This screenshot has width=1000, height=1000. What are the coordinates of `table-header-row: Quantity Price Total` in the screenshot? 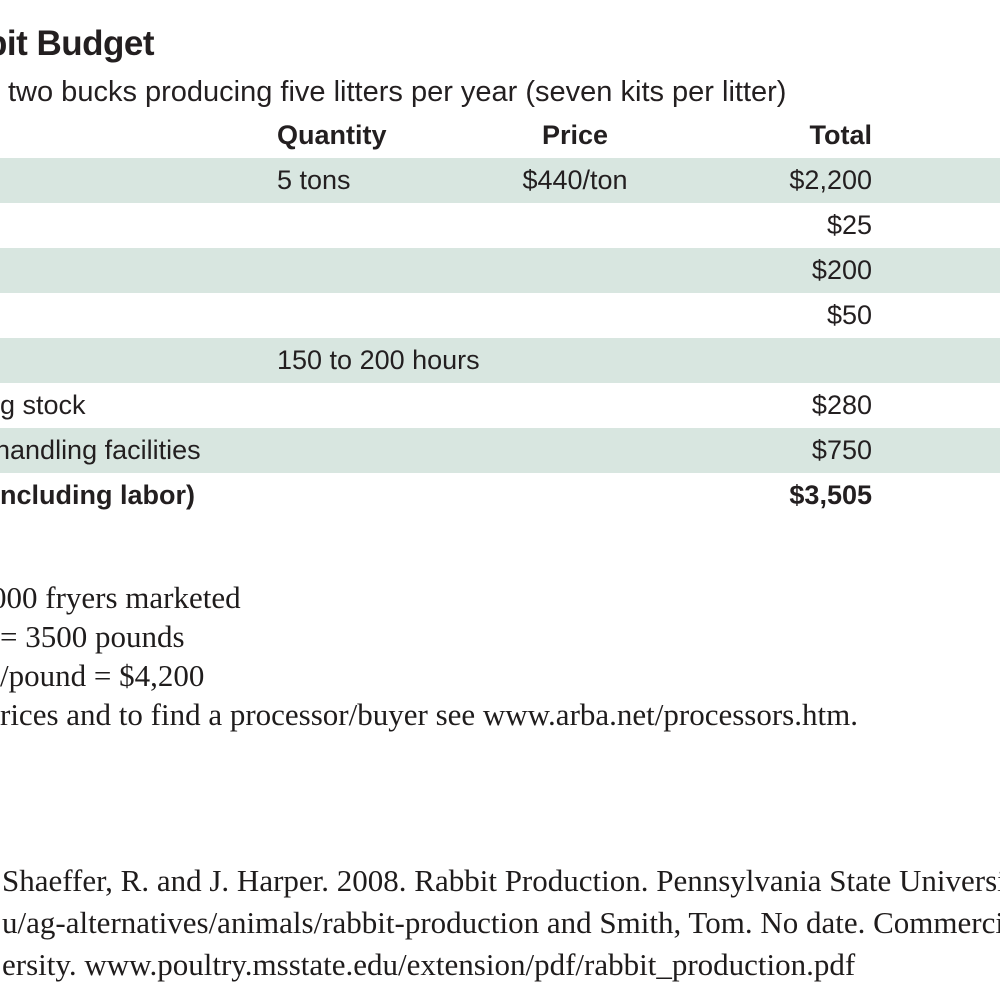 It's located at (500, 135).